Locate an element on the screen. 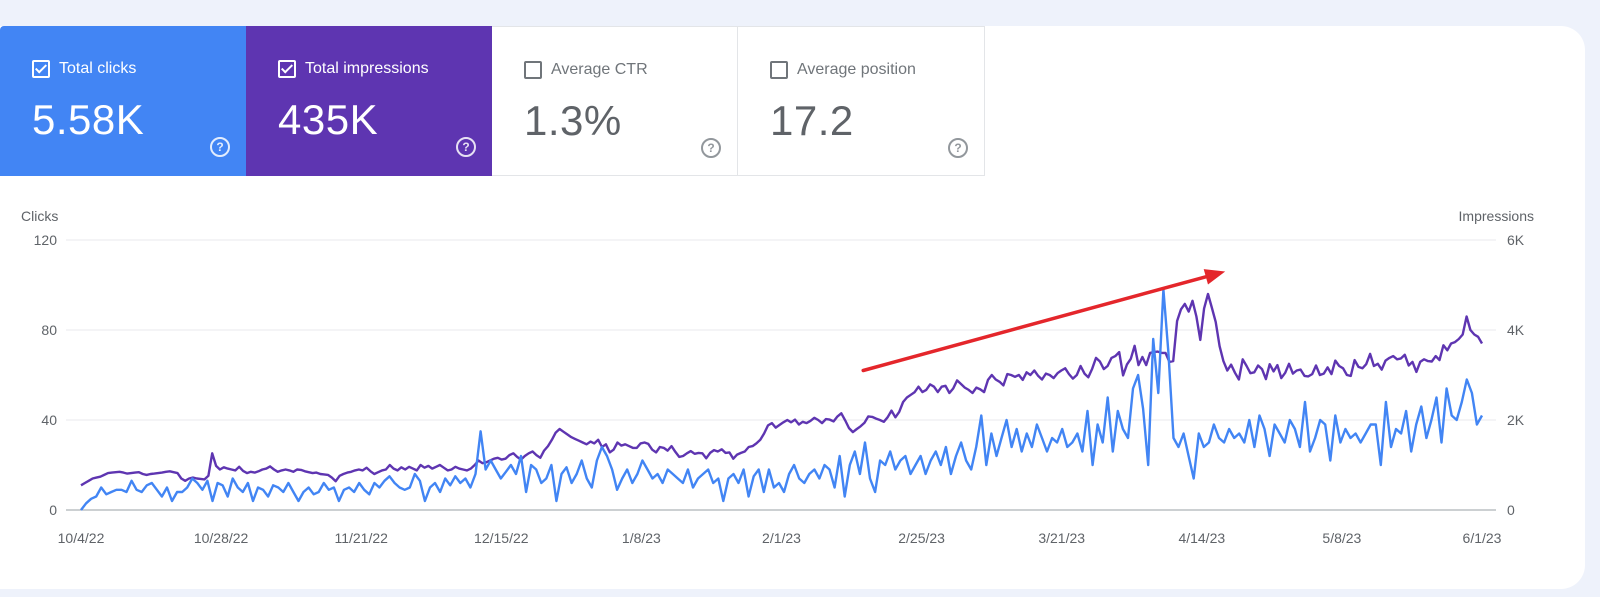 The height and width of the screenshot is (597, 1600). x-tick-label: 6/1/23 is located at coordinates (1482, 538).